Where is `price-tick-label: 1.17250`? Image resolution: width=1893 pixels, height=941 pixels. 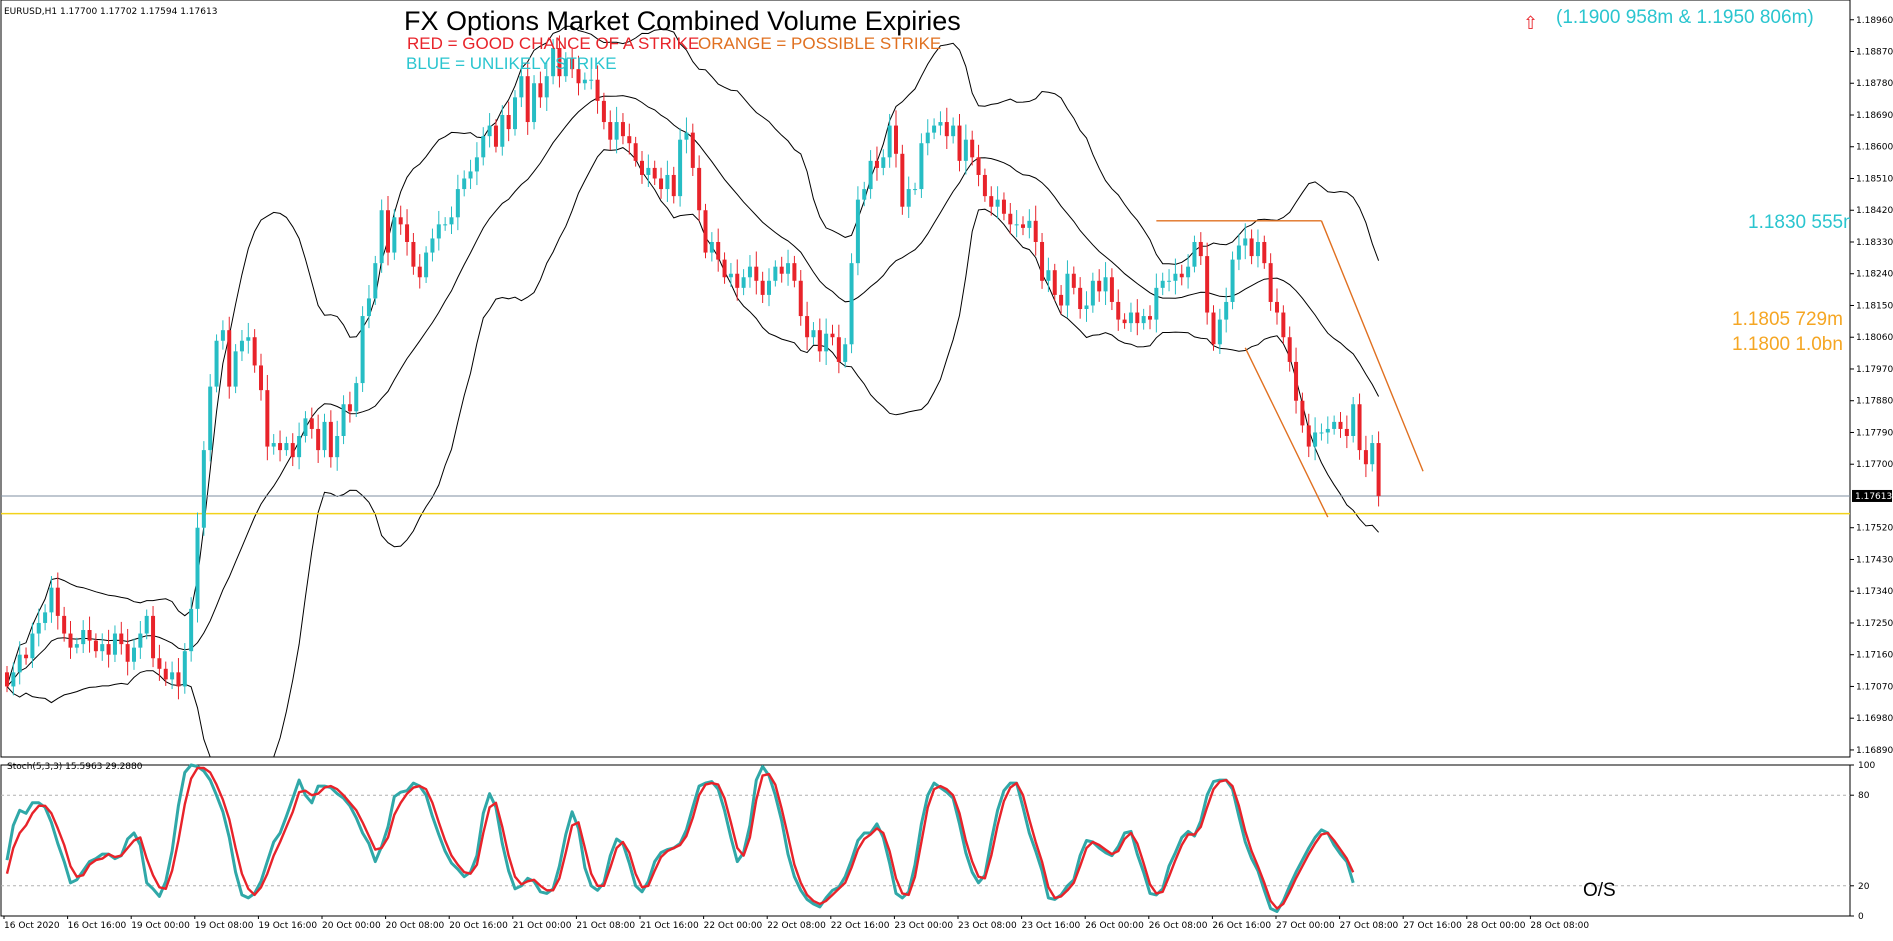 price-tick-label: 1.17250 is located at coordinates (1874, 624).